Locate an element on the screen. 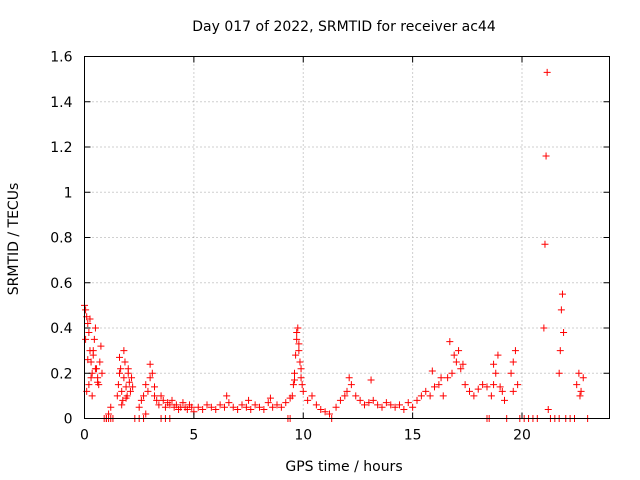 The image size is (640, 480). y-tick-label: 1.4 is located at coordinates (61, 103).